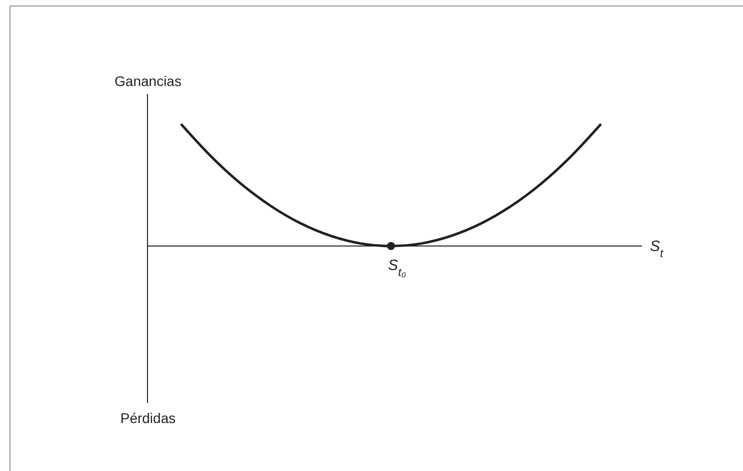  Describe the element at coordinates (148, 81) in the screenshot. I see `y-axis-title: Ganancias` at that location.